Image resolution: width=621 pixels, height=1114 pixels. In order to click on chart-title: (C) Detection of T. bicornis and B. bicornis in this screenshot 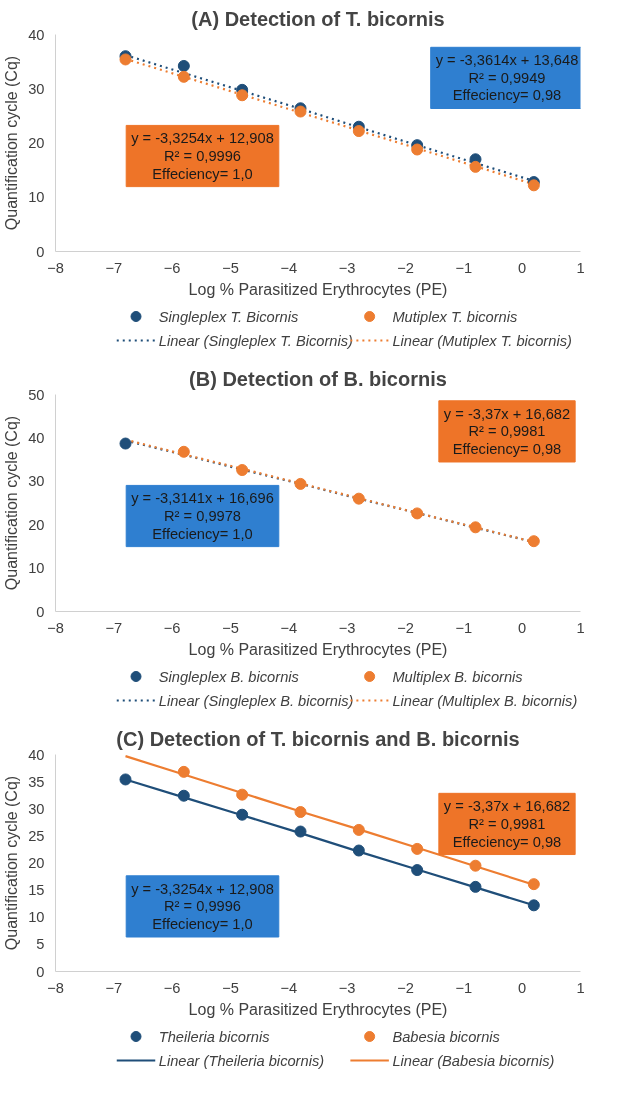, I will do `click(318, 738)`.